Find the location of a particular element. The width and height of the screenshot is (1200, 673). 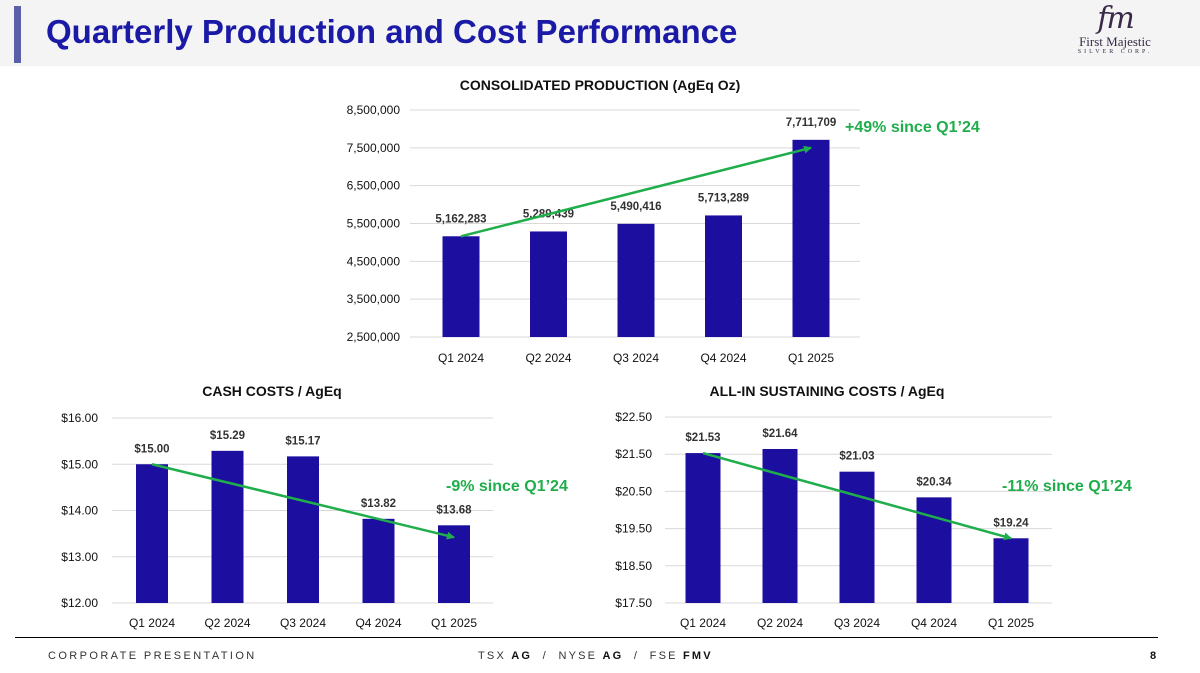

trend-annotation: +49% since Q1’24 is located at coordinates (912, 127).